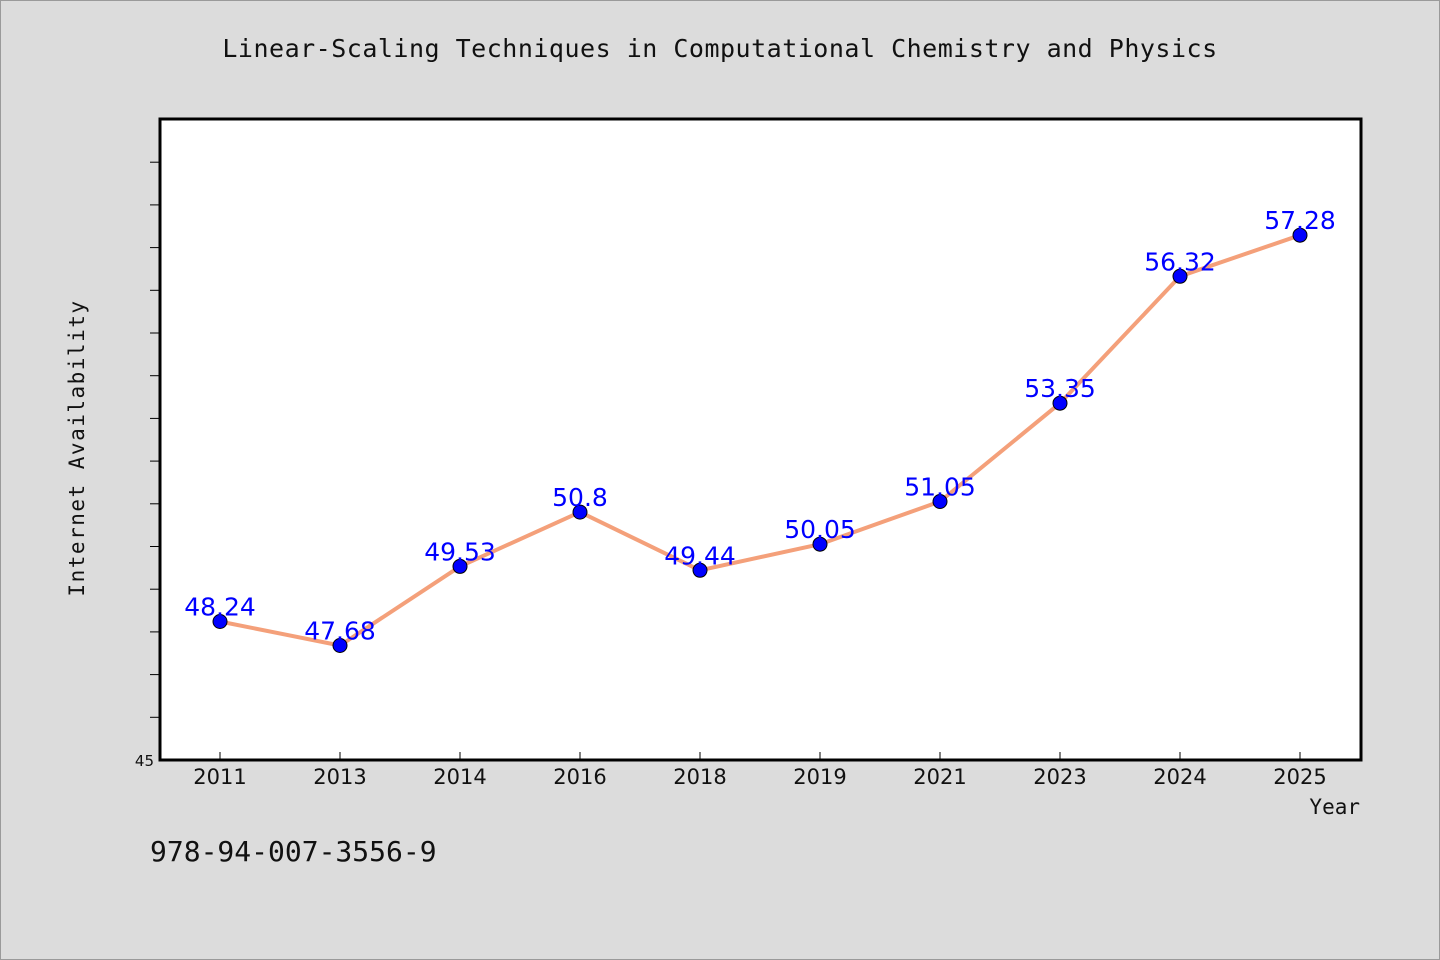  What do you see at coordinates (144, 761) in the screenshot?
I see `y-tick-label: 45` at bounding box center [144, 761].